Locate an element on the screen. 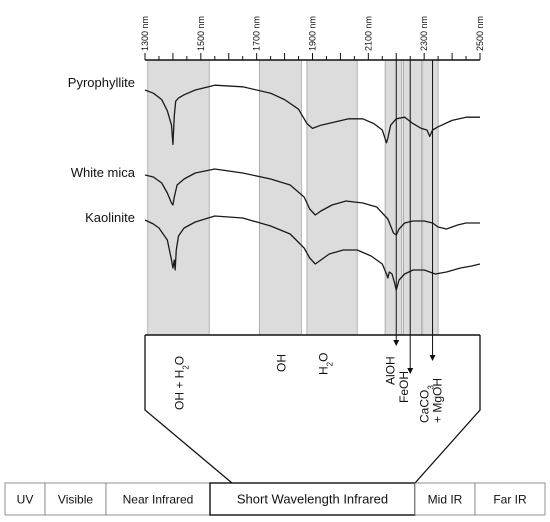 The width and height of the screenshot is (550, 522). x-tick-label: 1700 nm is located at coordinates (257, 33).